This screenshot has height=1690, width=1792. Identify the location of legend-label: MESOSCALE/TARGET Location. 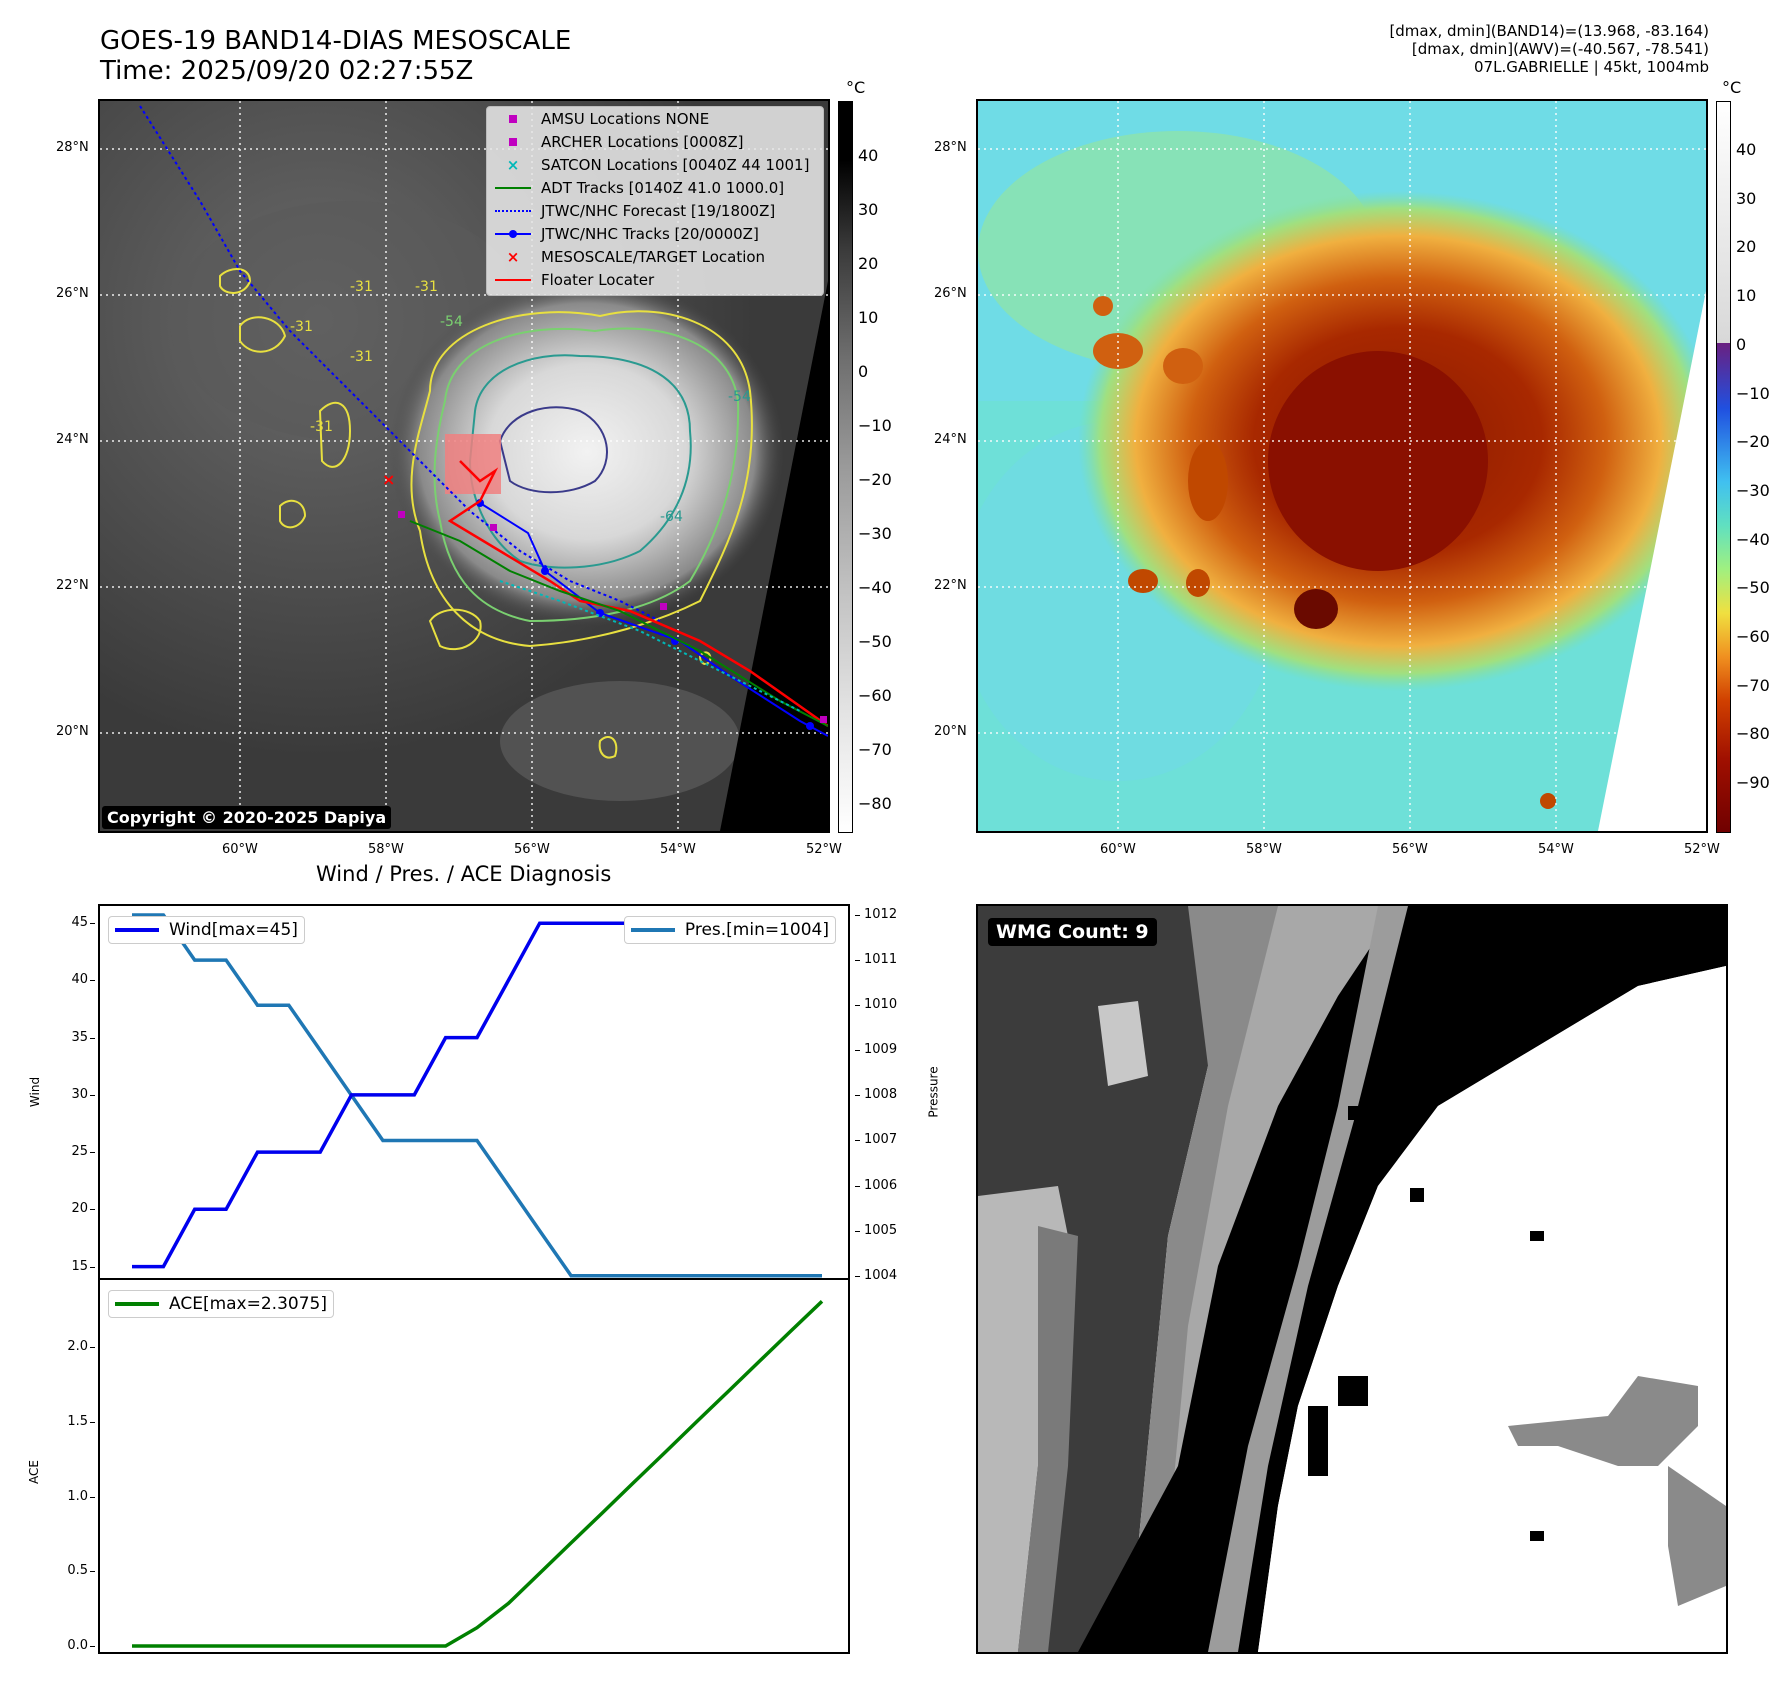
(653, 257).